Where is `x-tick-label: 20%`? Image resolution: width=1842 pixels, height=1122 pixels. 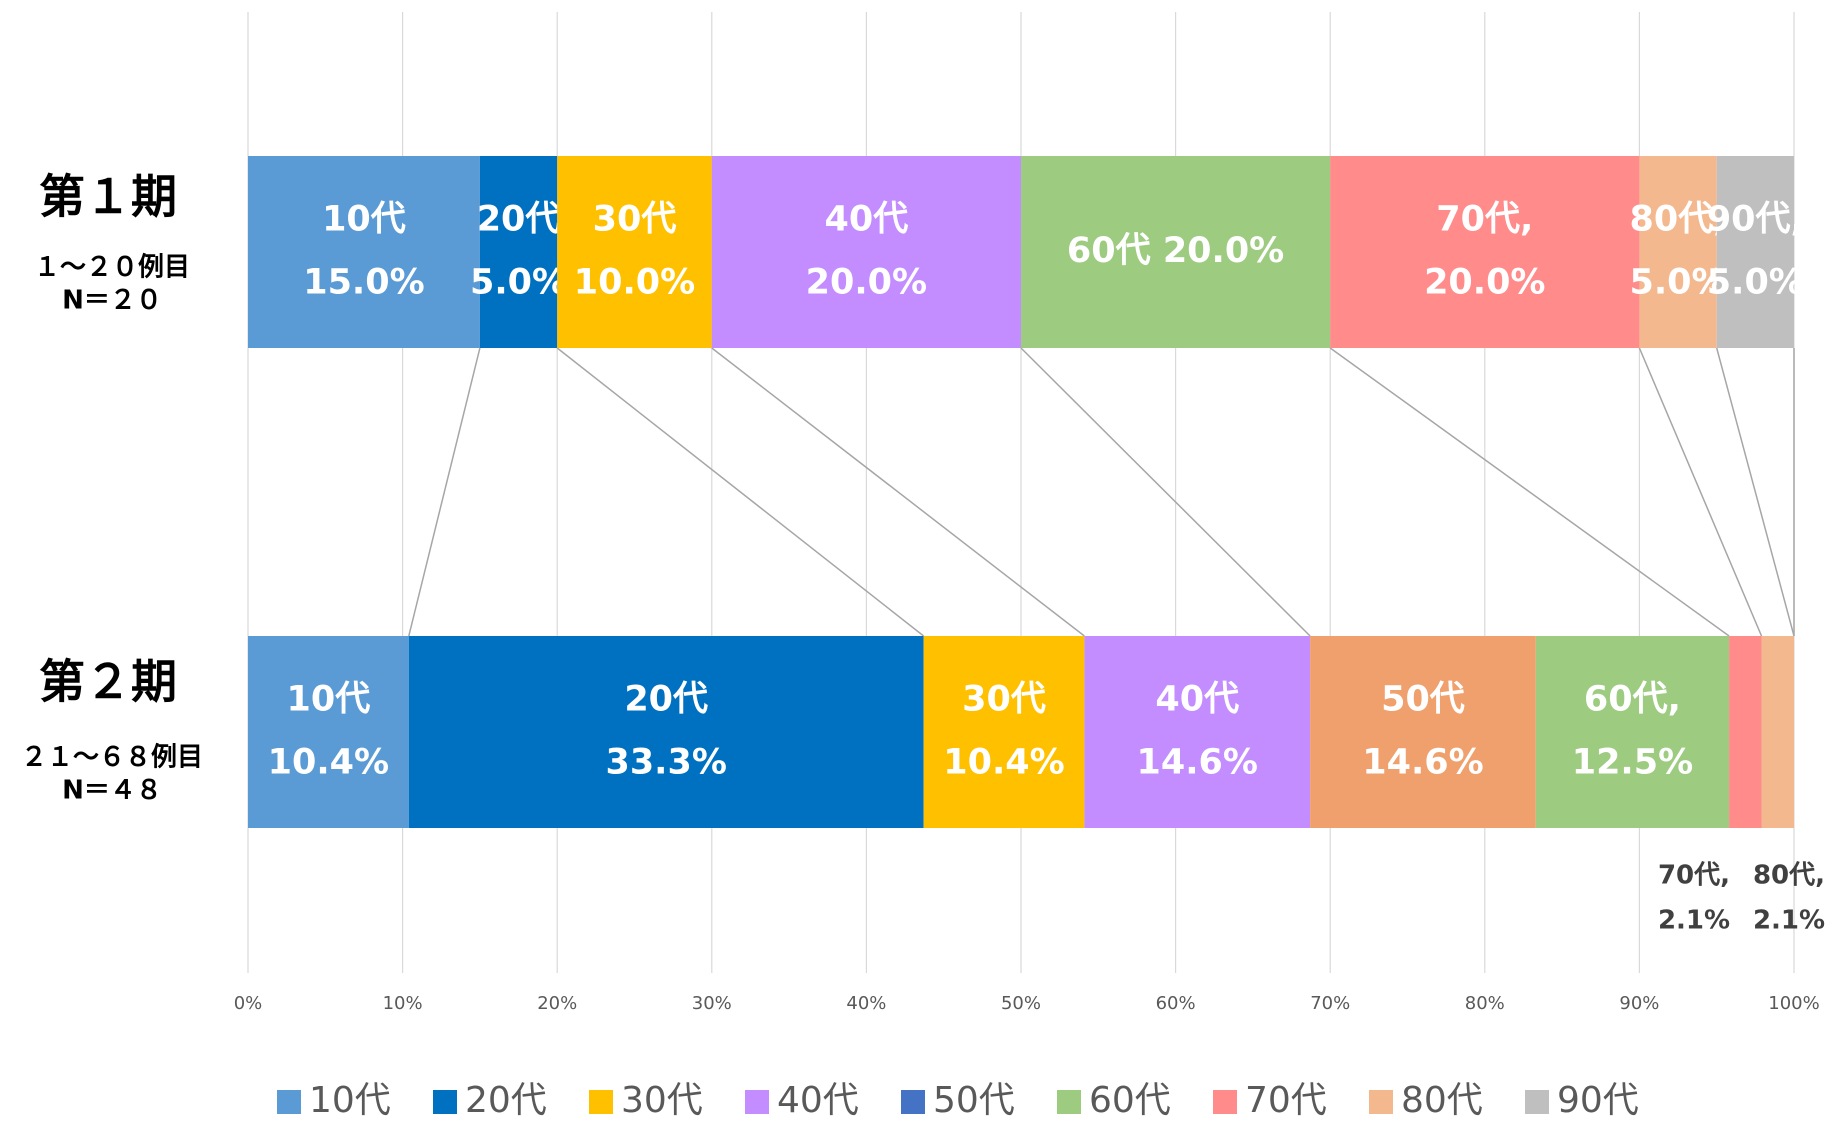
x-tick-label: 20% is located at coordinates (557, 1003).